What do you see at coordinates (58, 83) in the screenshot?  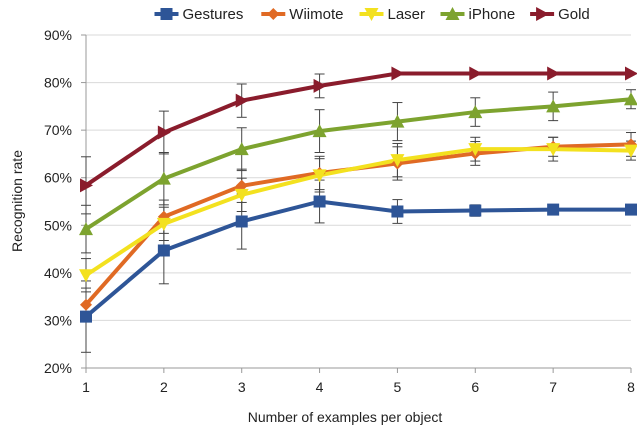 I see `y-tick-label: 80%` at bounding box center [58, 83].